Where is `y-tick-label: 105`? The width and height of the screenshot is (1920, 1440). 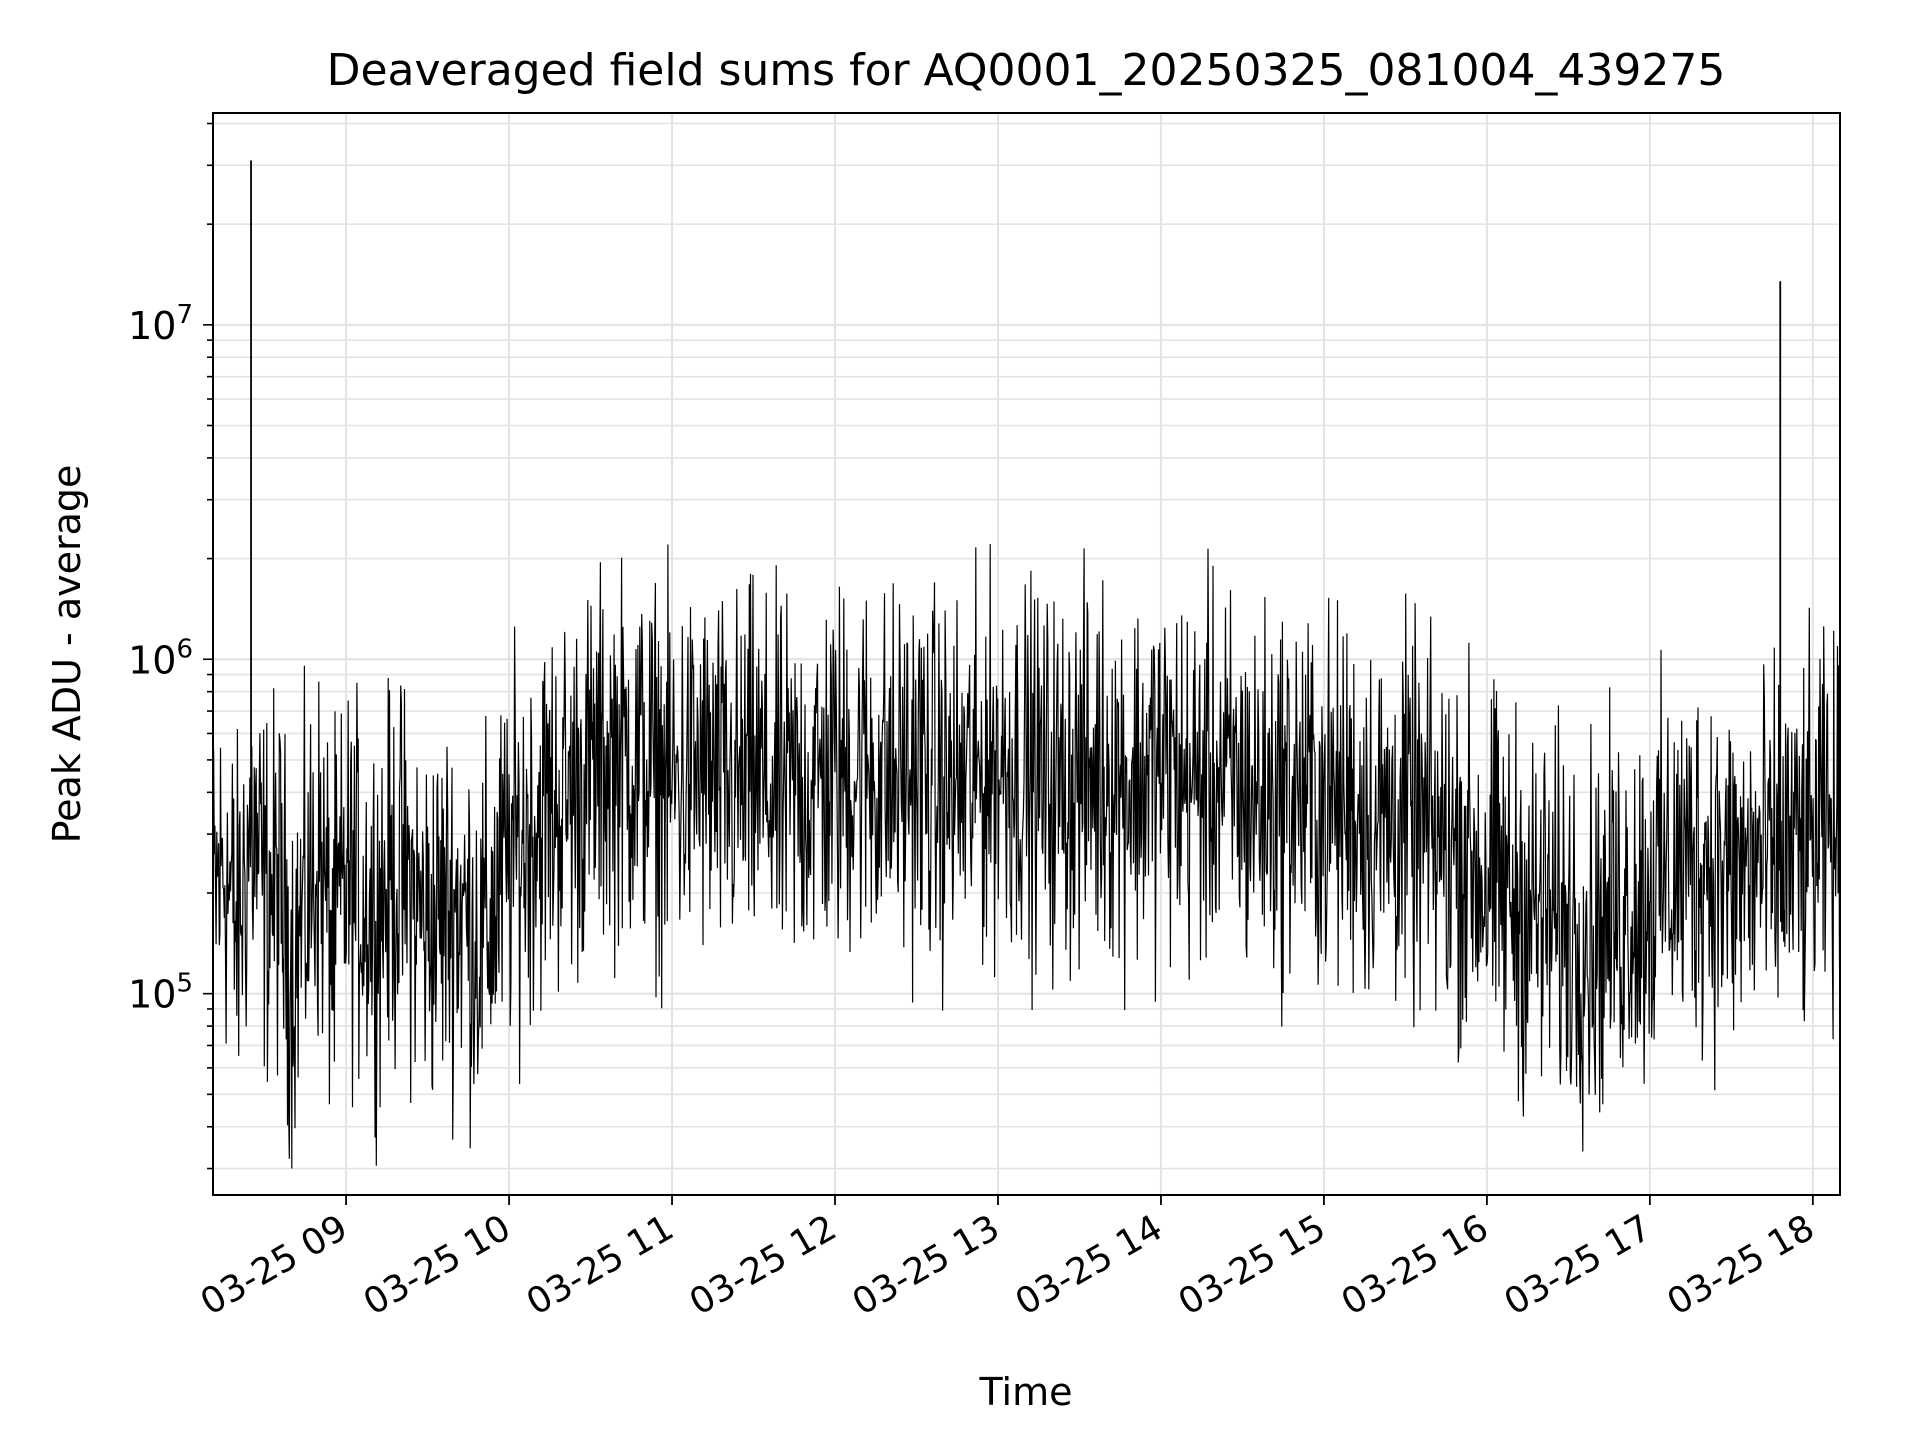 y-tick-label: 105 is located at coordinates (160, 993).